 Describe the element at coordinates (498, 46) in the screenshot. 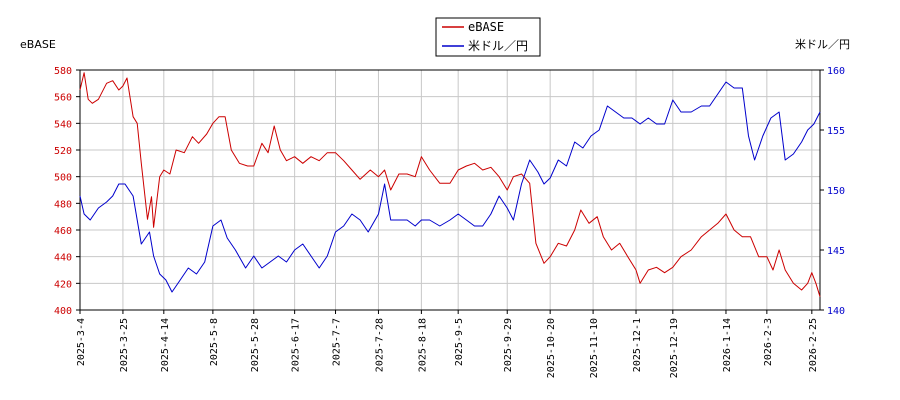

I see `legend-label-usdjpy: 米ドル／円` at that location.